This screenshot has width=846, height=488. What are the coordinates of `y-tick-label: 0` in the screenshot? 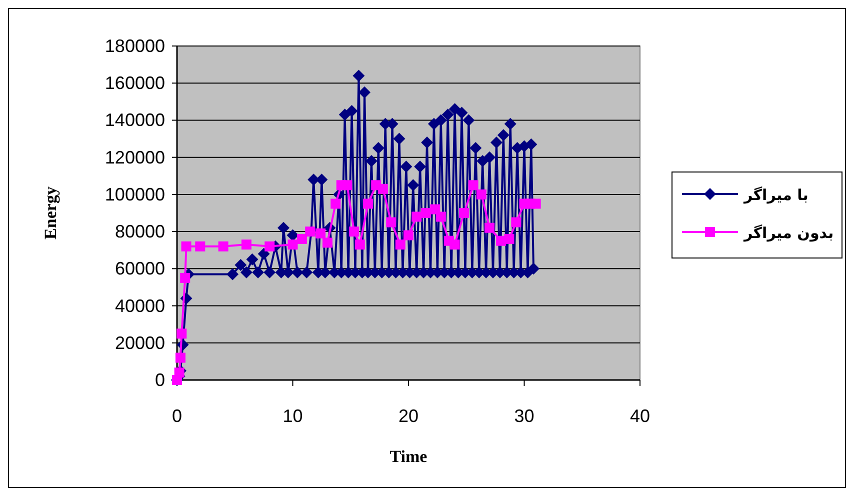 It's located at (159, 380).